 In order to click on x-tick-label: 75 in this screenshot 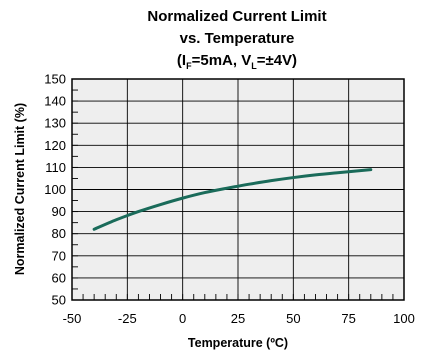, I will do `click(348, 318)`.